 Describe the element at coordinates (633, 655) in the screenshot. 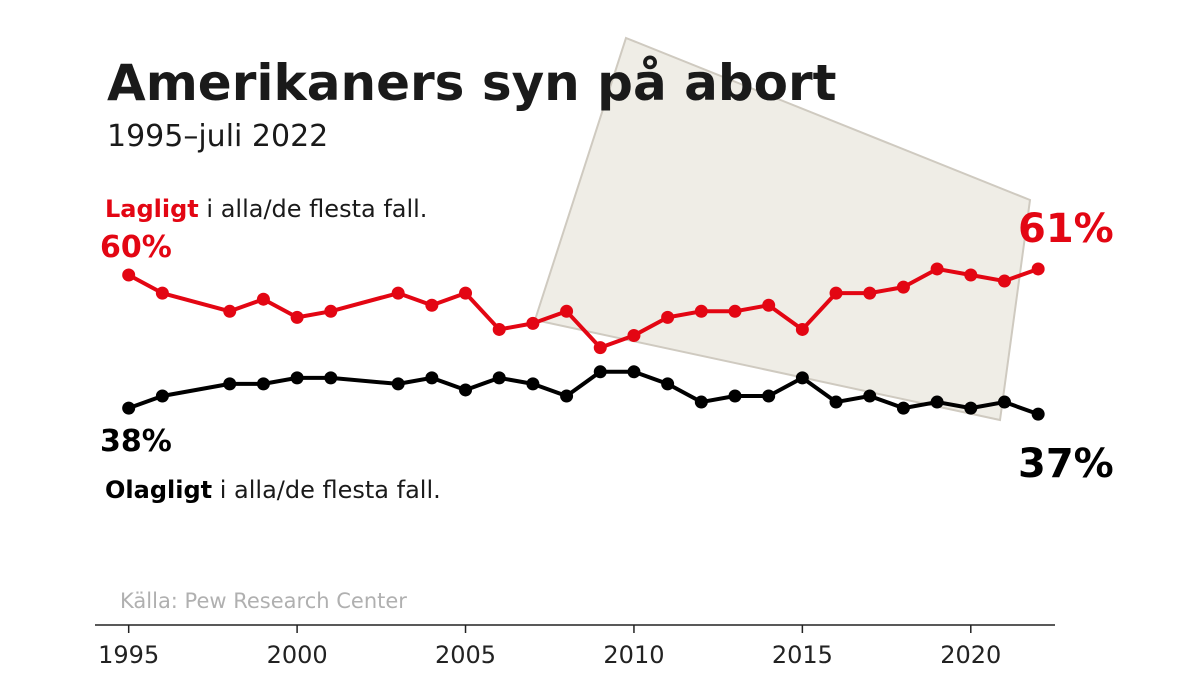

I see `x-tick-label: 2010` at that location.